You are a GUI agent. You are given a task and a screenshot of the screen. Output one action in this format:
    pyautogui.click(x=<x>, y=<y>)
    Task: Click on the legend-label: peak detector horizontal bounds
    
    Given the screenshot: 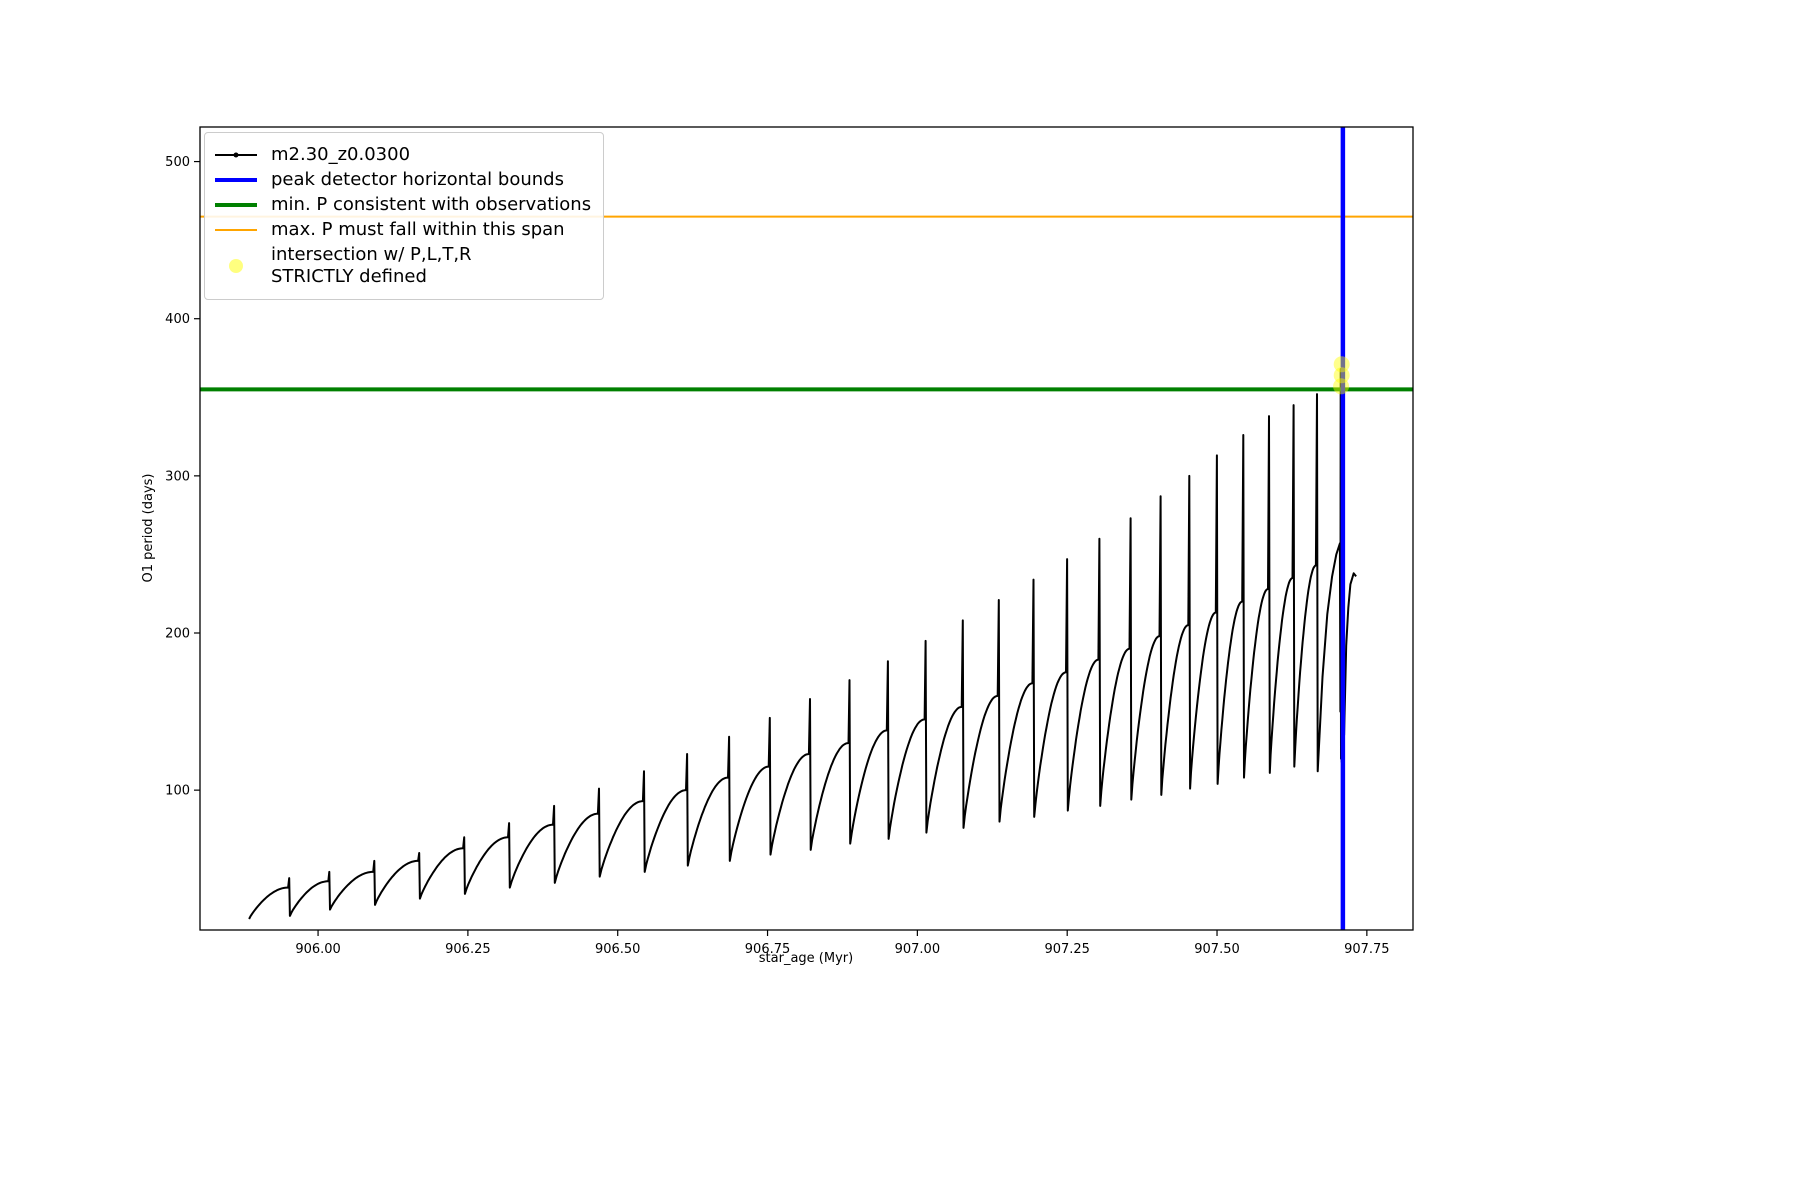 What is the action you would take?
    pyautogui.click(x=417, y=179)
    